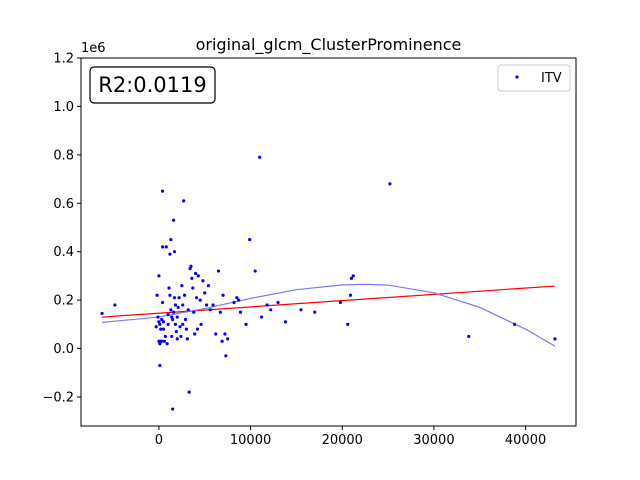  Describe the element at coordinates (58, 397) in the screenshot. I see `y-tick-label: −0.2` at that location.